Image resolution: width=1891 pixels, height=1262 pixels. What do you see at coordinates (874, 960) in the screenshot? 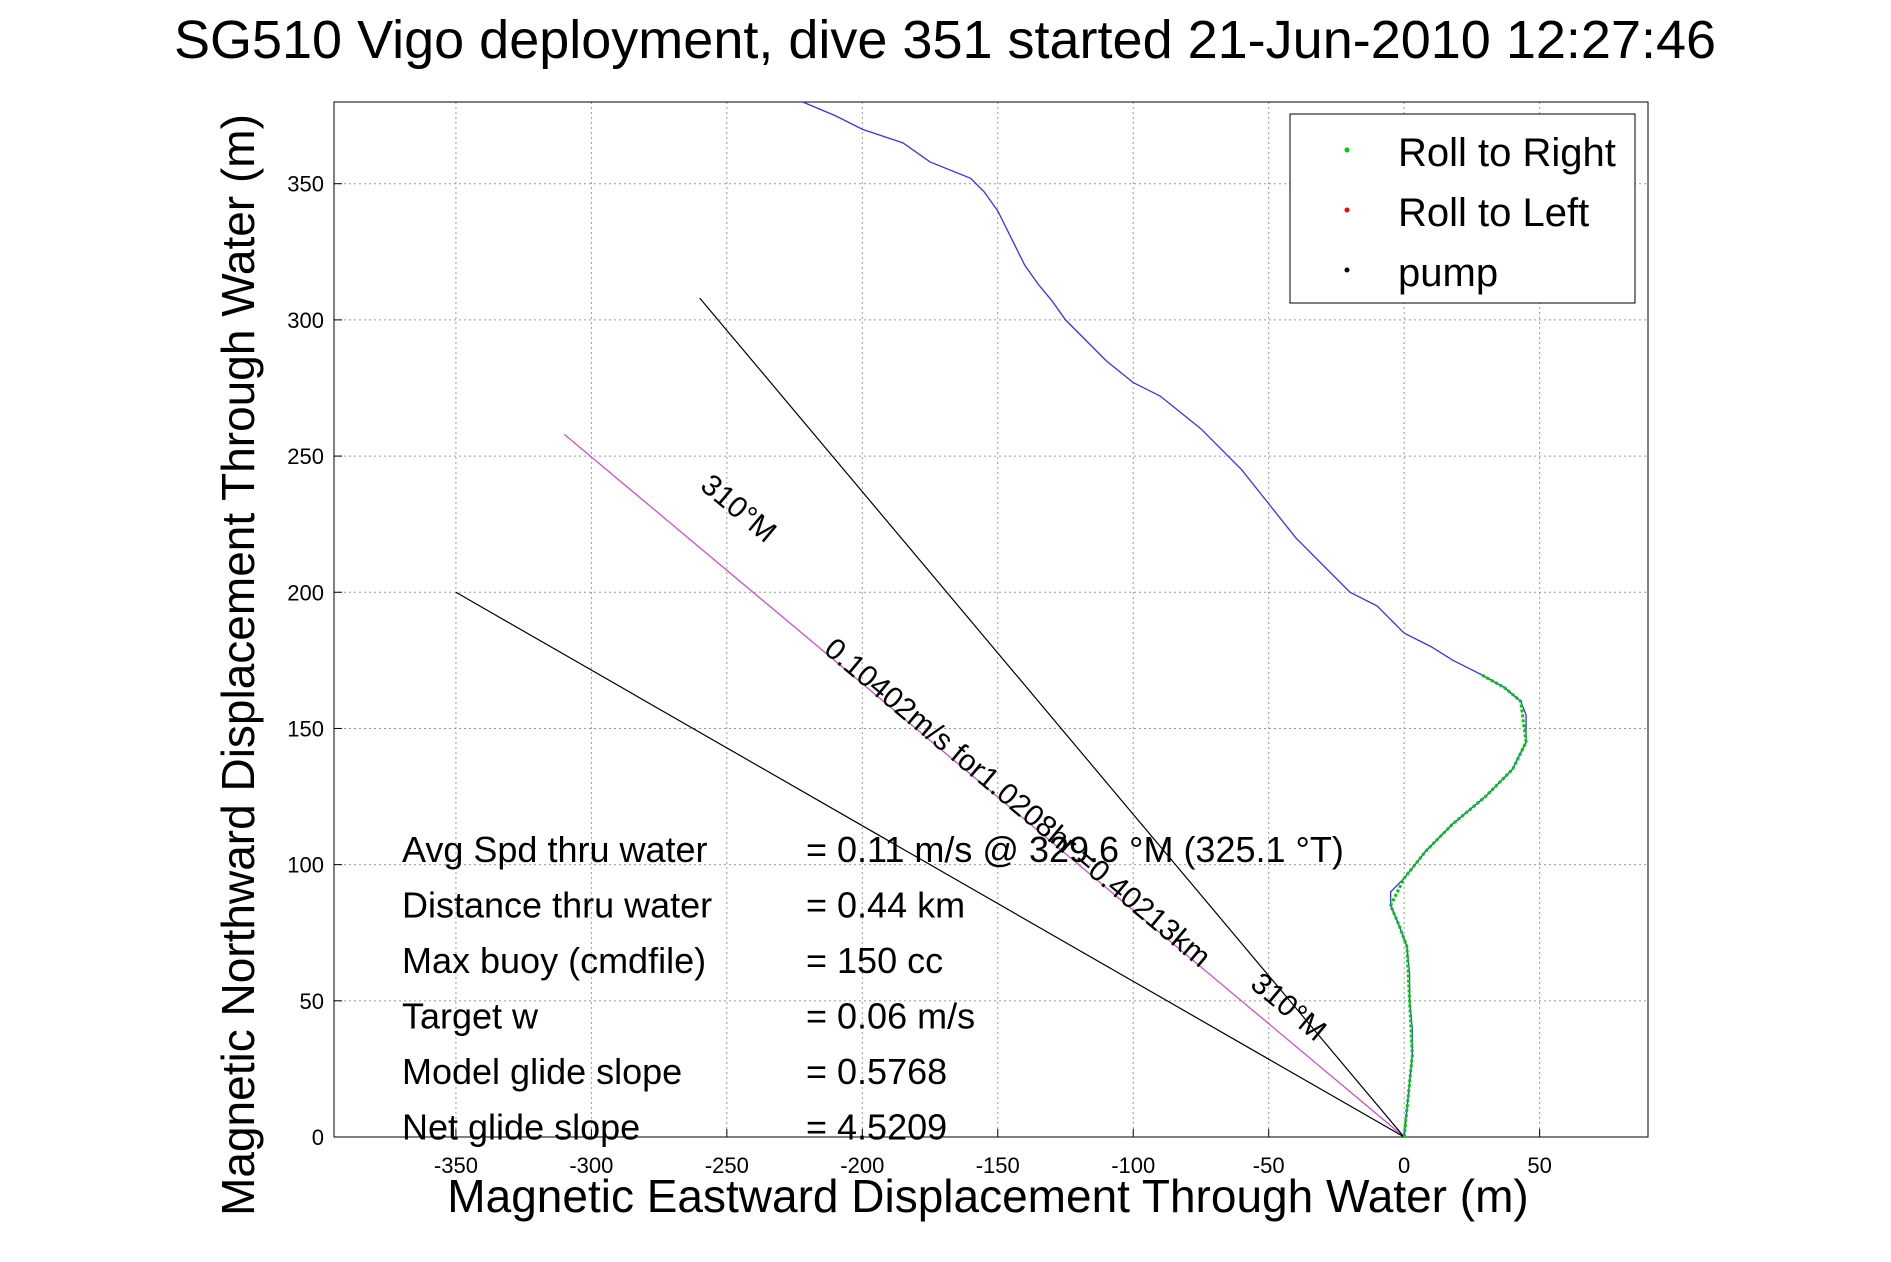
I see `stat-value: = 150 cc` at bounding box center [874, 960].